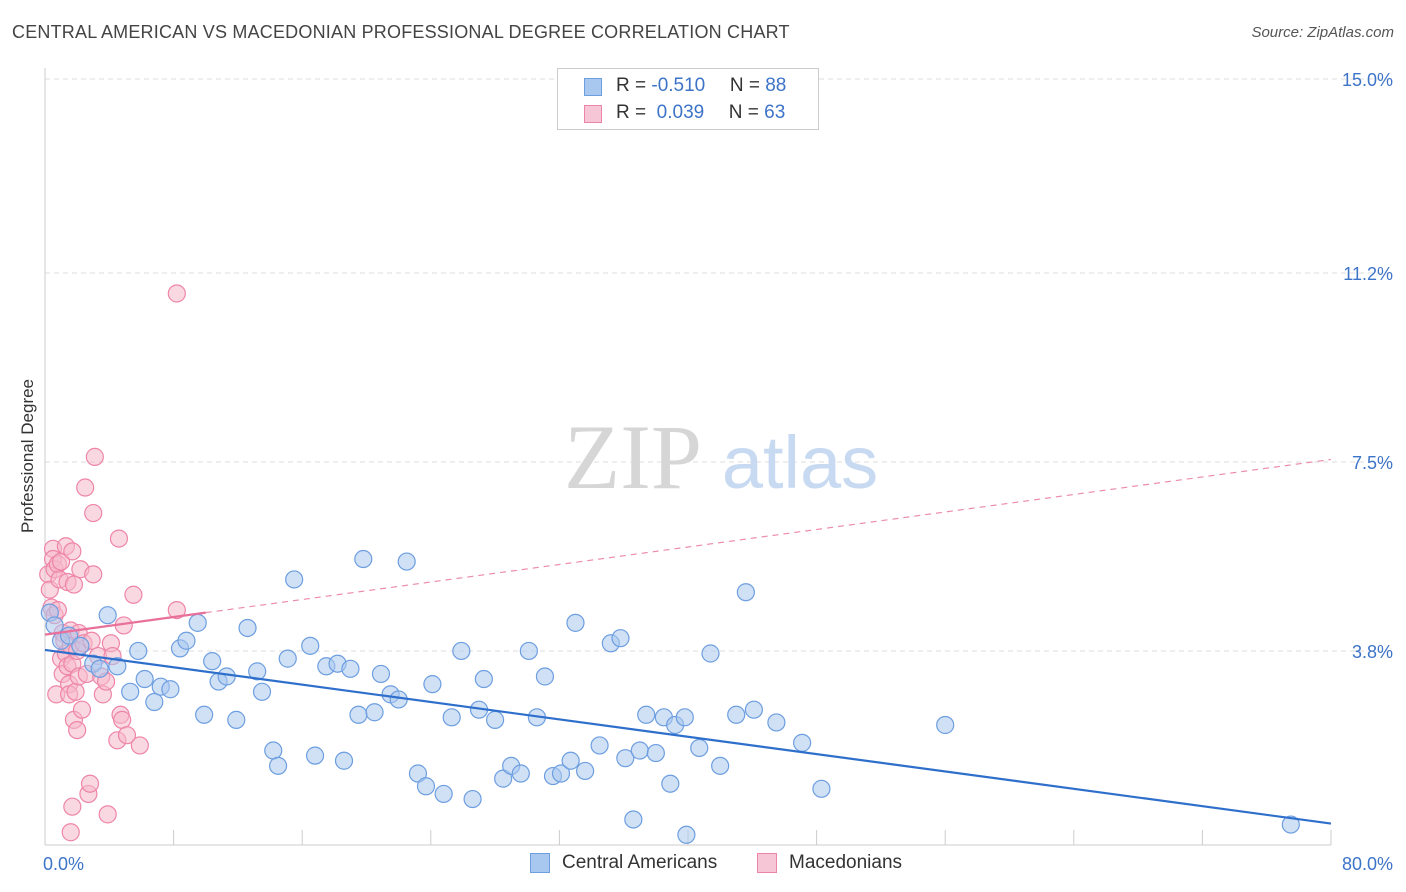 The height and width of the screenshot is (892, 1406). Describe the element at coordinates (1367, 864) in the screenshot. I see `x-tick-label-max: 80.0%` at that location.